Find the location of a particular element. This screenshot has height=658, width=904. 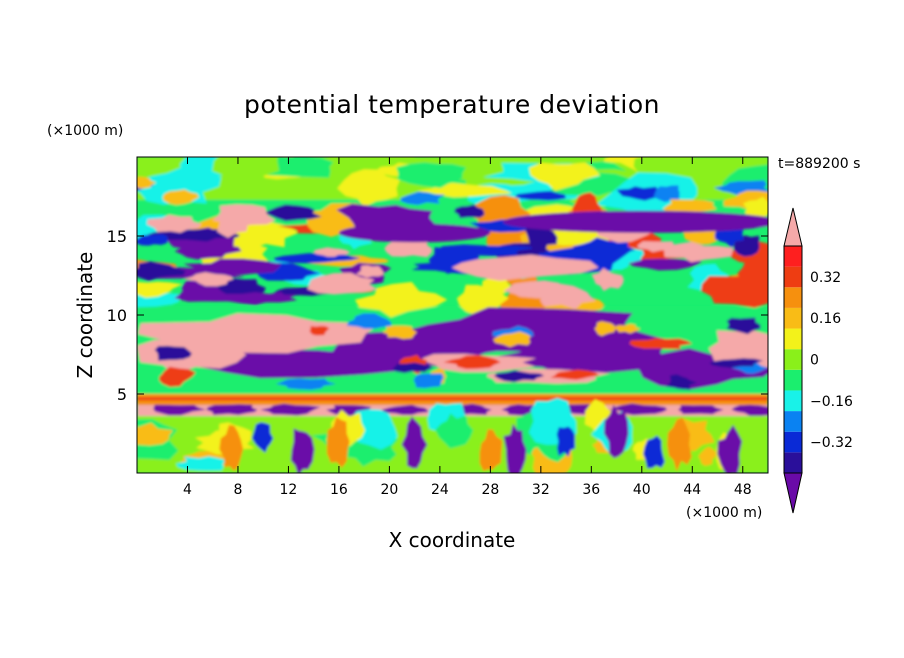

y-tick-label: 5 is located at coordinates (122, 394).